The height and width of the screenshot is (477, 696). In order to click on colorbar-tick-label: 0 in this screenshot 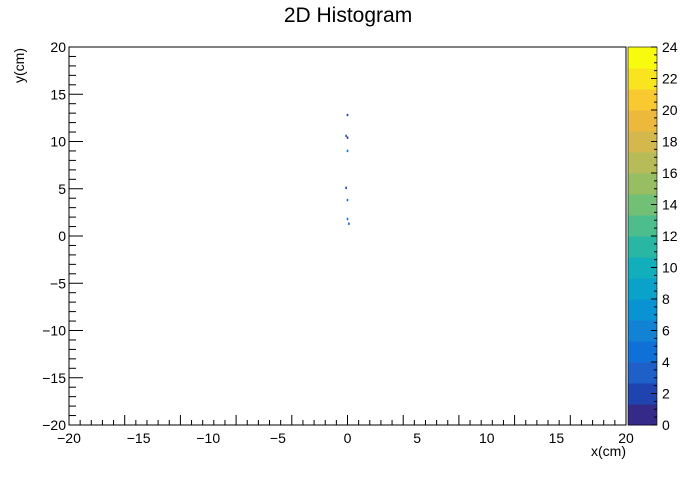, I will do `click(666, 425)`.